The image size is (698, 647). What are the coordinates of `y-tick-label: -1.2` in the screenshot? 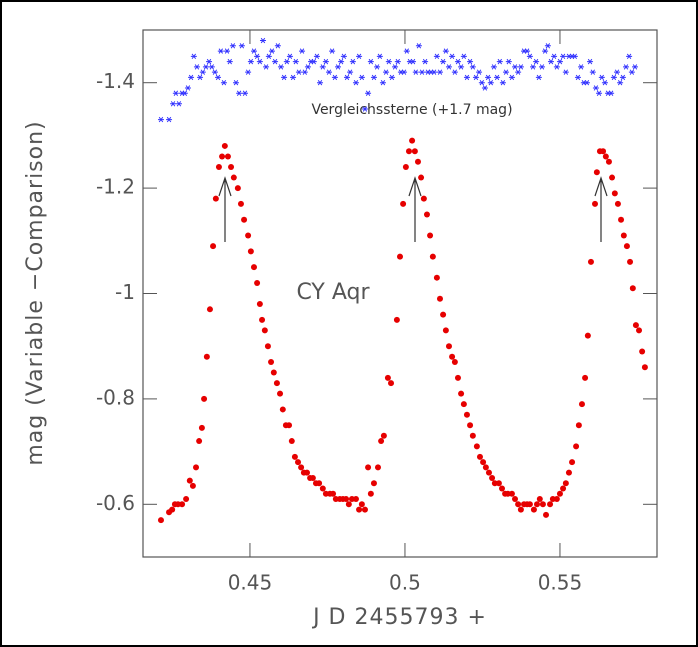 It's located at (115, 187).